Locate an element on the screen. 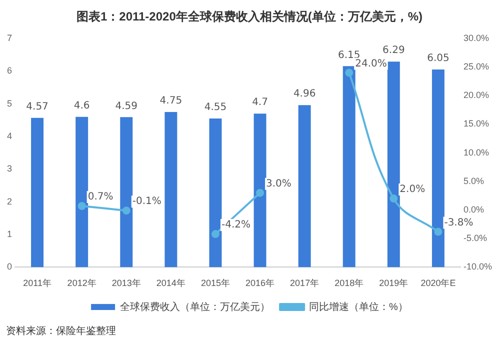 This screenshot has height=344, width=499. y2-tick-label: -10.0% is located at coordinates (477, 267).